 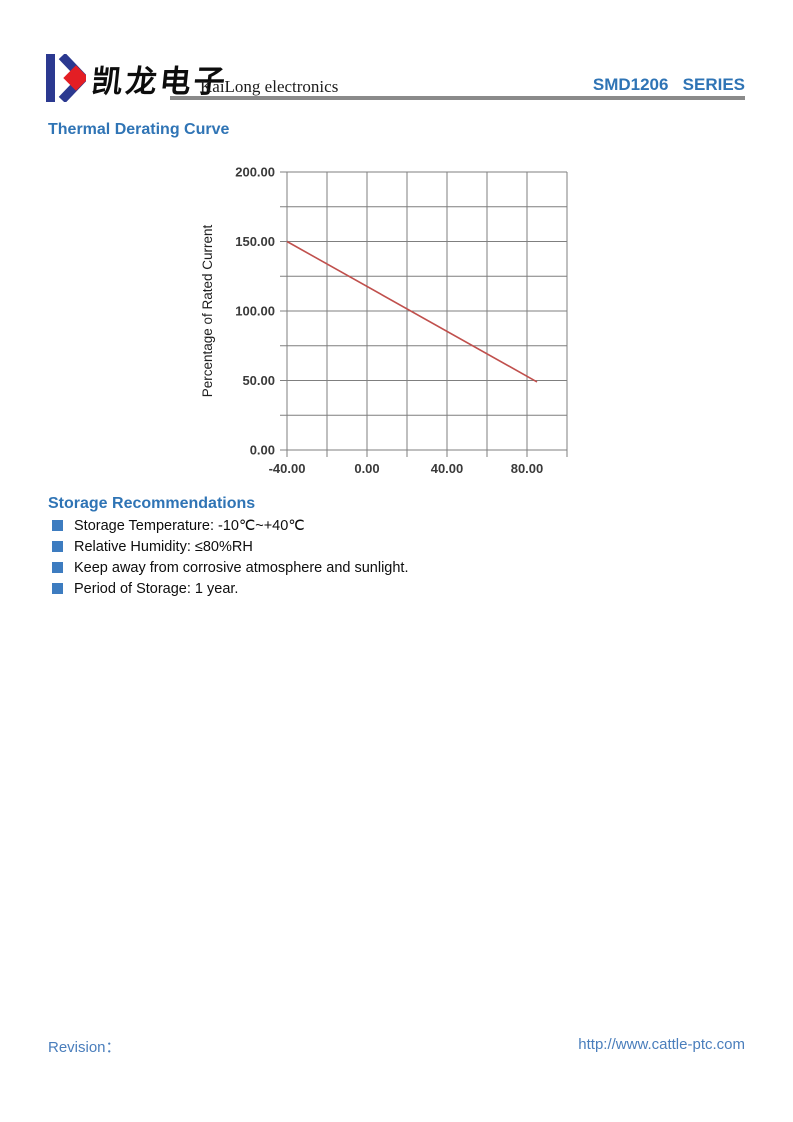 I want to click on y-tick-label: 0.00, so click(x=262, y=450).